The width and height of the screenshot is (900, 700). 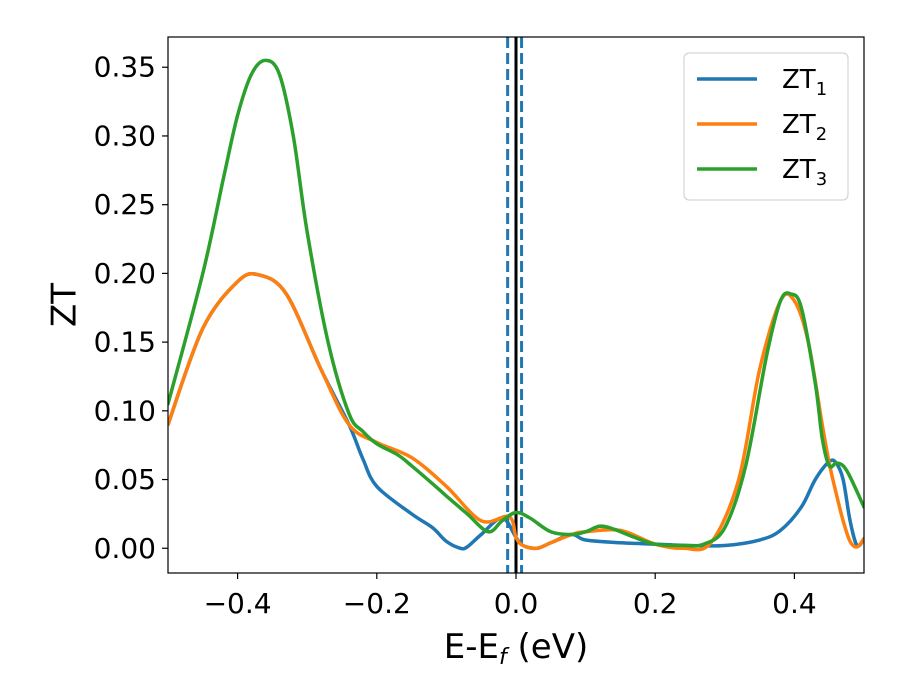 I want to click on legend-label-zt1: ZT1, so click(x=804, y=82).